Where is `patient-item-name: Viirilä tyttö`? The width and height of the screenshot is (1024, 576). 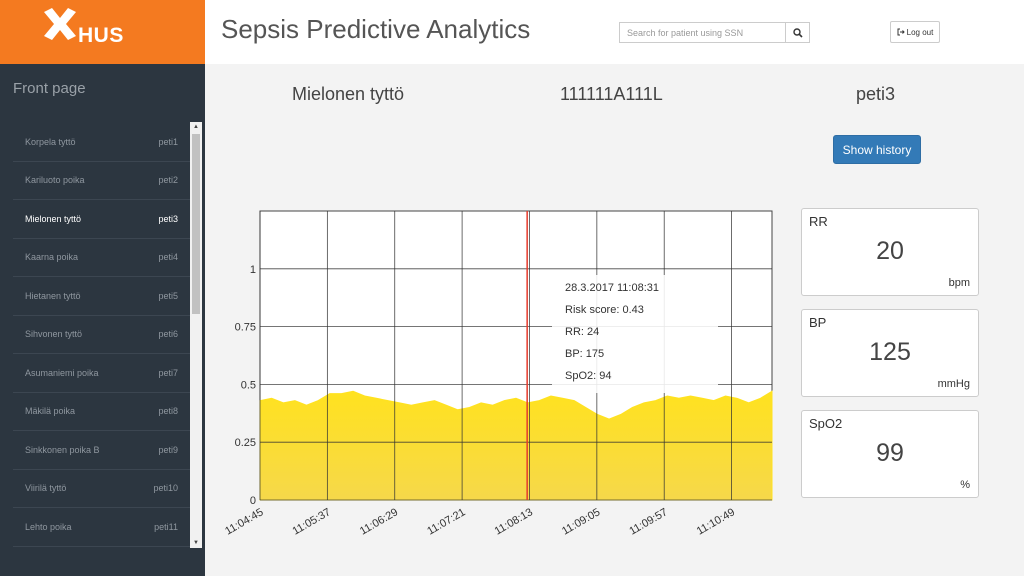
patient-item-name: Viirilä tyttö is located at coordinates (46, 488).